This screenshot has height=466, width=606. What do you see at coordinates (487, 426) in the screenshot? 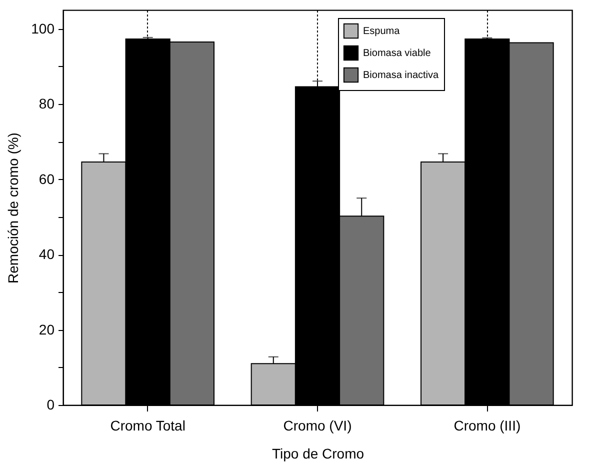
I see `x-tick-label: Cromo (III)` at bounding box center [487, 426].